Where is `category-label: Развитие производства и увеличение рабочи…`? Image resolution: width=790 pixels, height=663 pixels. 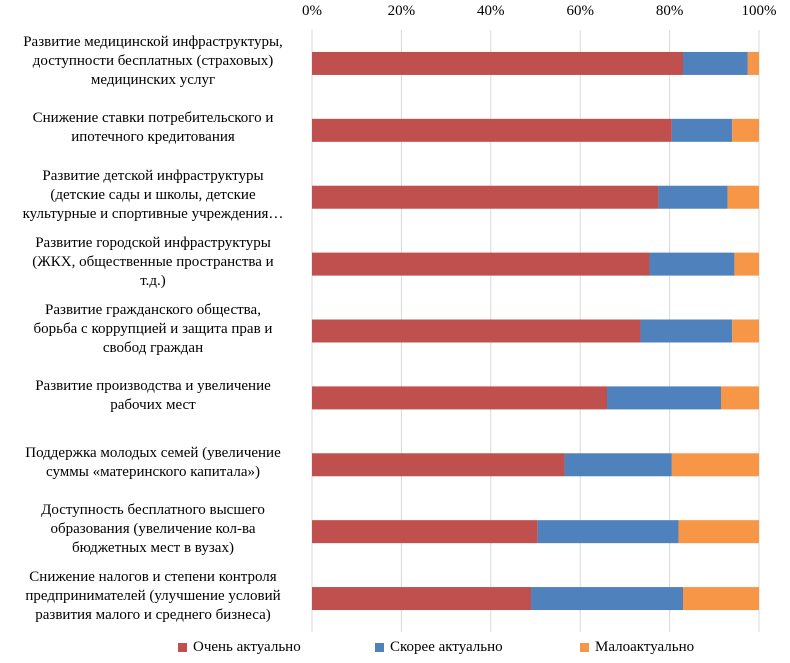
category-label: Развитие производства и увеличение рабочи… is located at coordinates (153, 396).